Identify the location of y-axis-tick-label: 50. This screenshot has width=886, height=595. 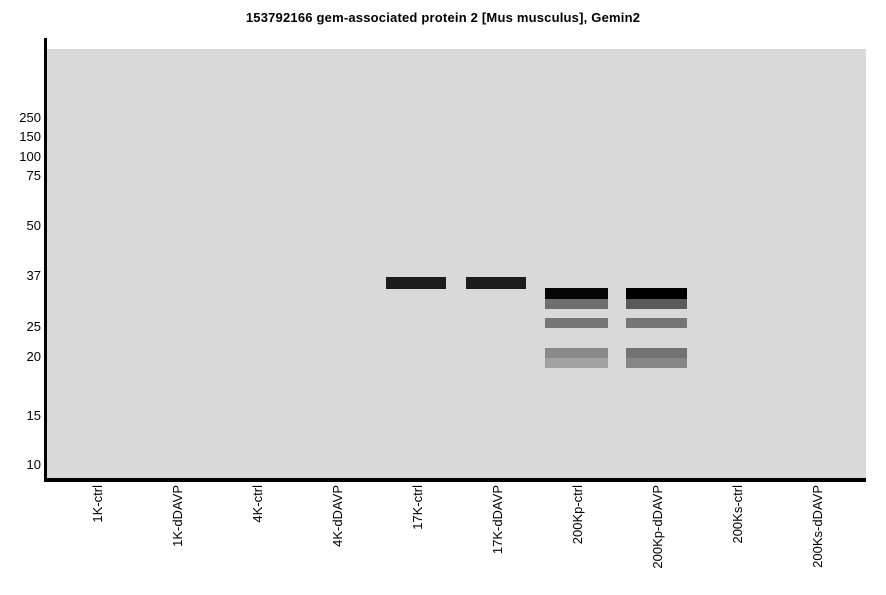
(33, 225).